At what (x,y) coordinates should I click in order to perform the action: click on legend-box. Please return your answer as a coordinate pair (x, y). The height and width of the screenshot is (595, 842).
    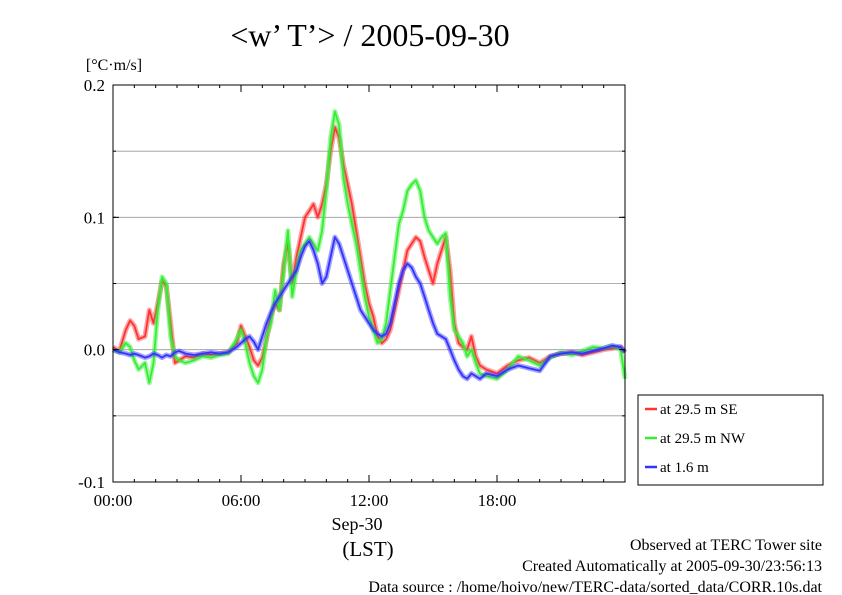
    Looking at the image, I should click on (730, 440).